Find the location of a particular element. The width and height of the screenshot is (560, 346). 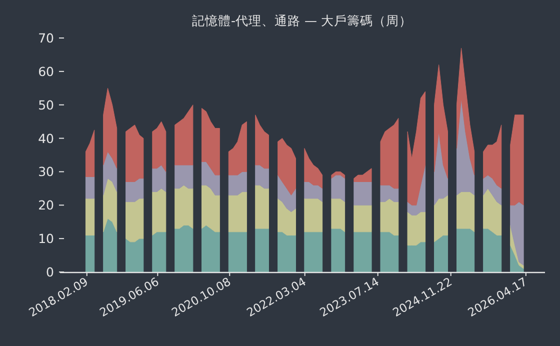

y-tick-label: 60 is located at coordinates (46, 71).